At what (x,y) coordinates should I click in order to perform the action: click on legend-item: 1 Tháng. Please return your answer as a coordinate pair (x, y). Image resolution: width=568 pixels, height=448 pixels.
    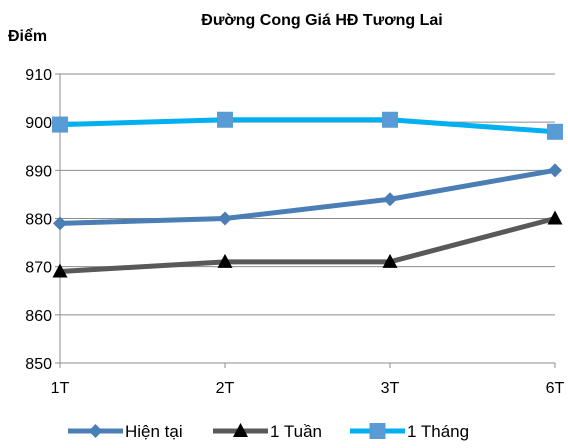
    Looking at the image, I should click on (409, 431).